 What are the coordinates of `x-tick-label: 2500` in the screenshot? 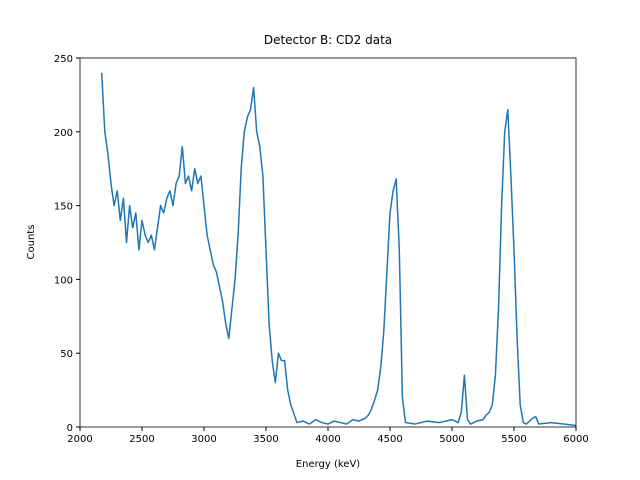 It's located at (141, 439).